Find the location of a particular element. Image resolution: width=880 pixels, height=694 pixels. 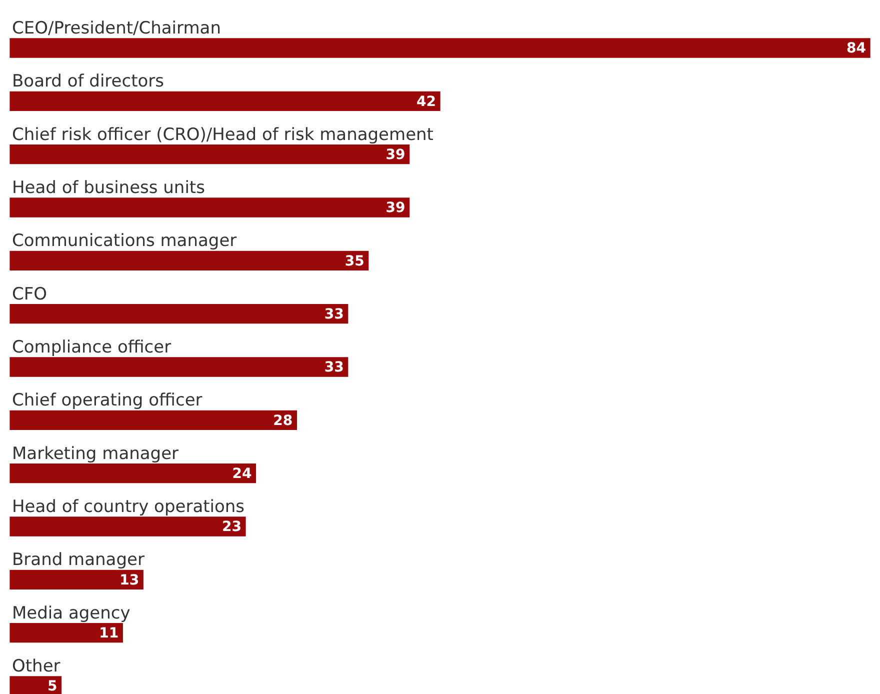

y-tick-label: CEO/President/Chairman is located at coordinates (116, 28).